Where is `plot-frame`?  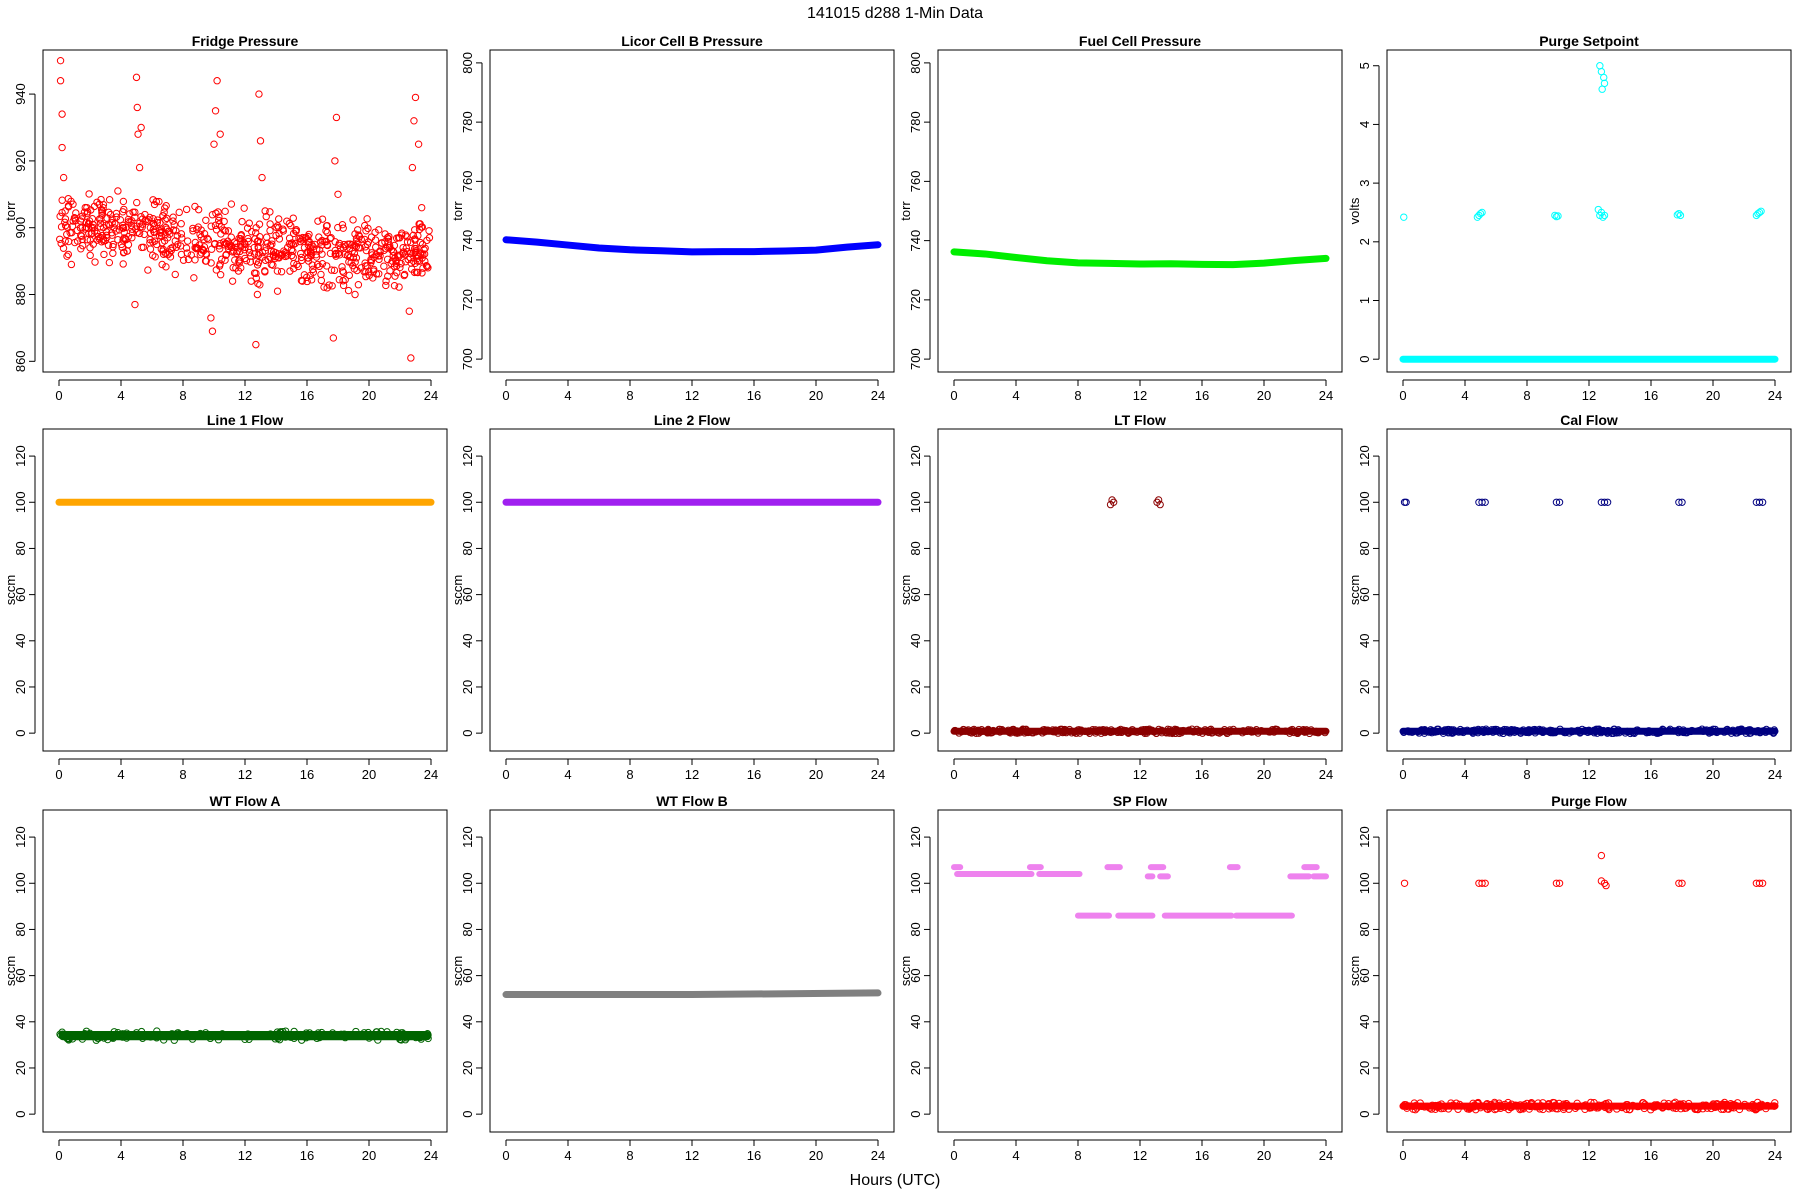 plot-frame is located at coordinates (1140, 211).